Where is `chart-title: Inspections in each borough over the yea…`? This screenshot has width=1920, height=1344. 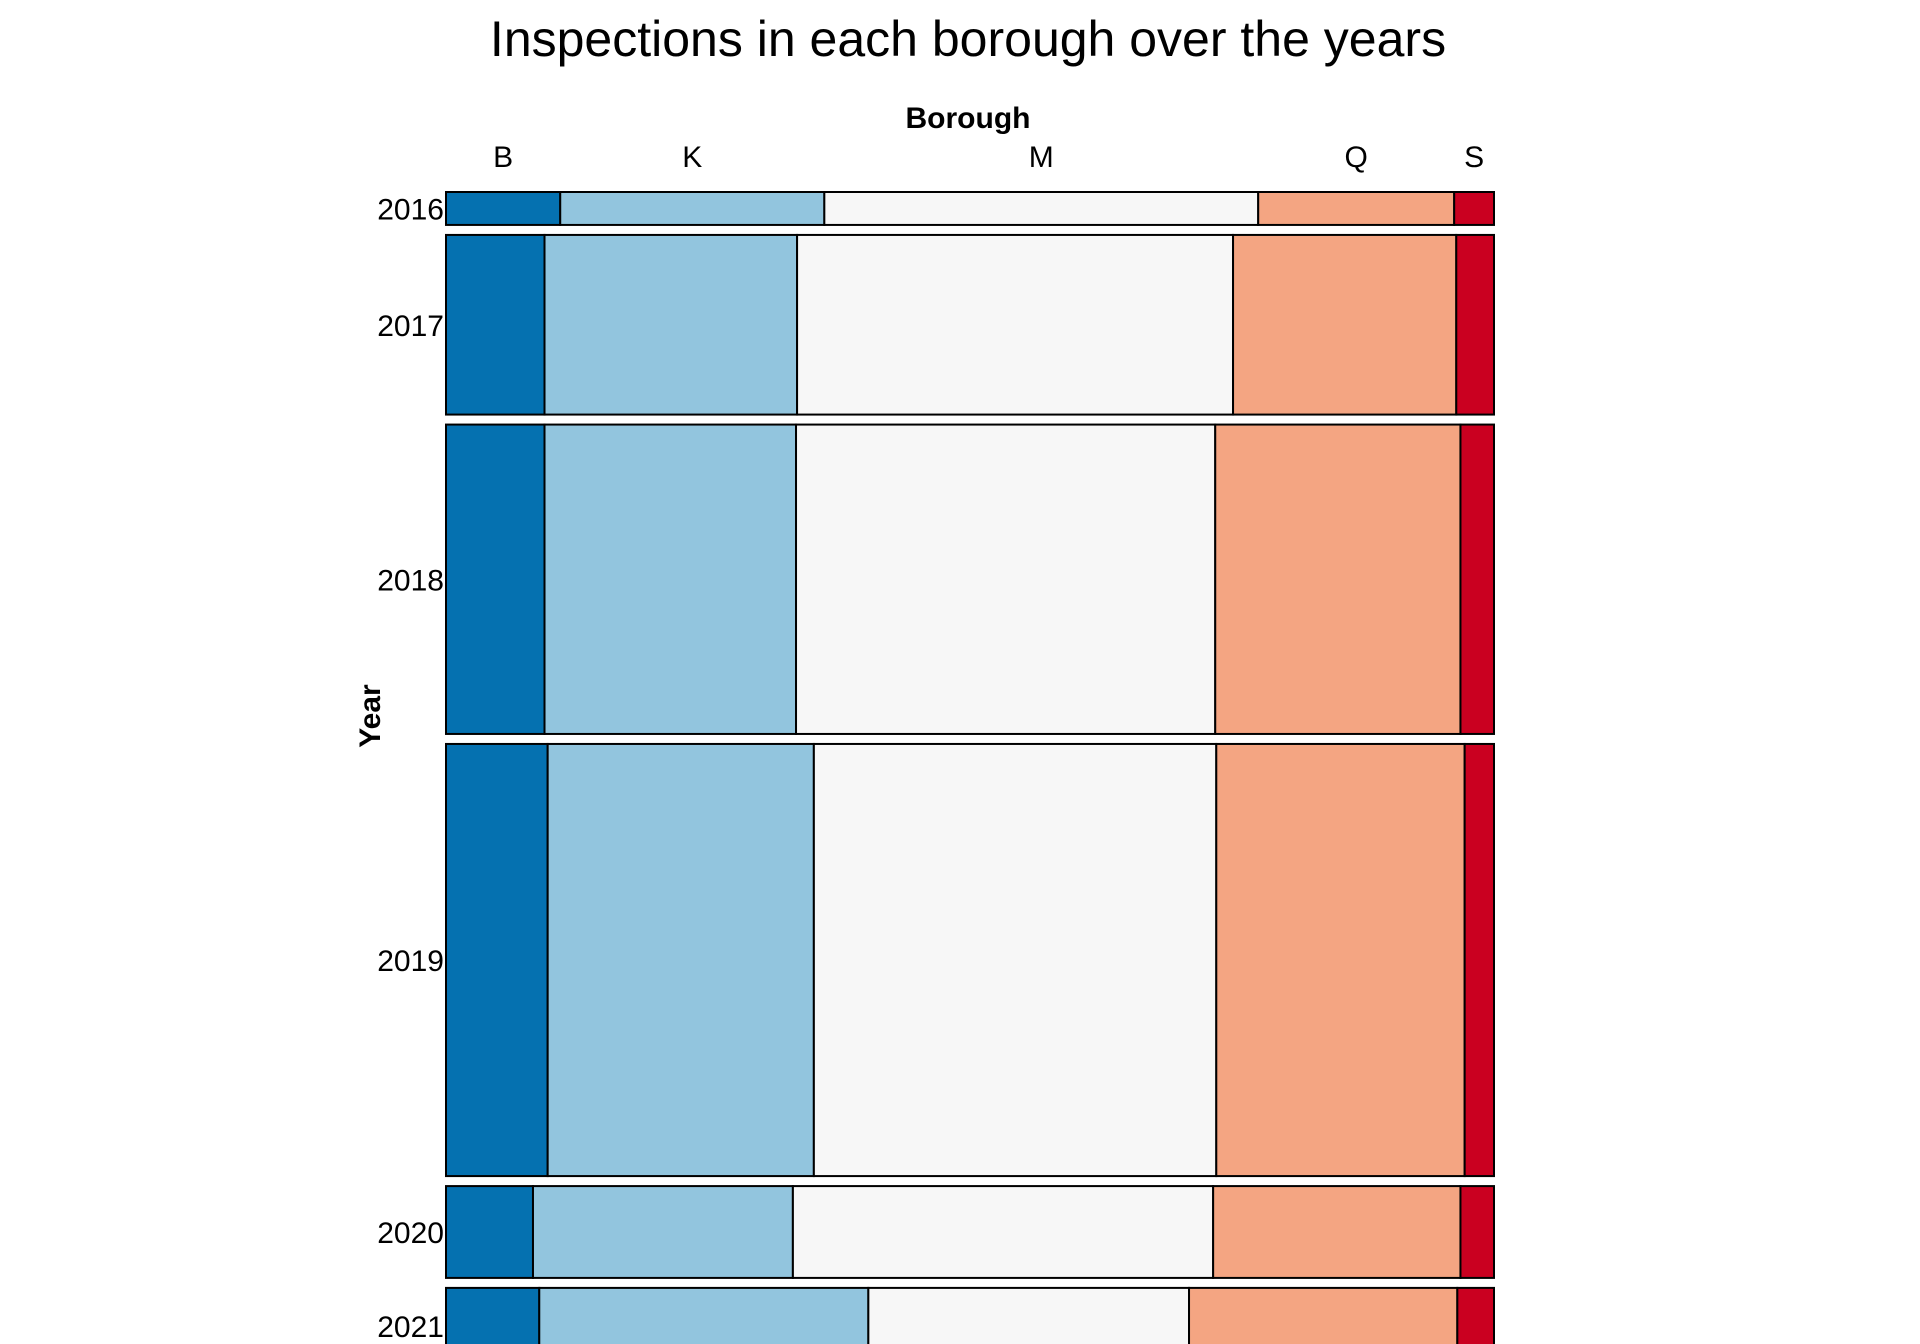 chart-title: Inspections in each borough over the yea… is located at coordinates (968, 39).